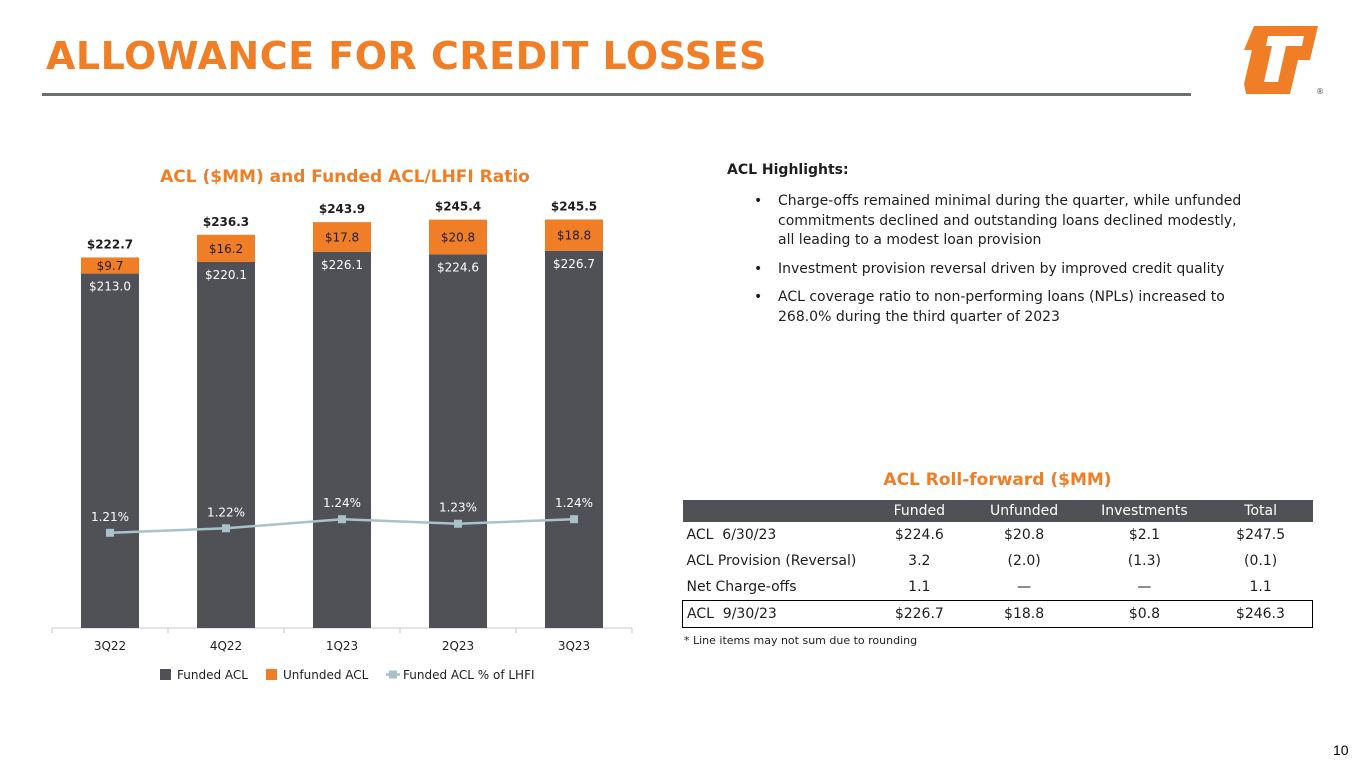  What do you see at coordinates (771, 561) in the screenshot?
I see `row-label: ACL Provision (Reversal)` at bounding box center [771, 561].